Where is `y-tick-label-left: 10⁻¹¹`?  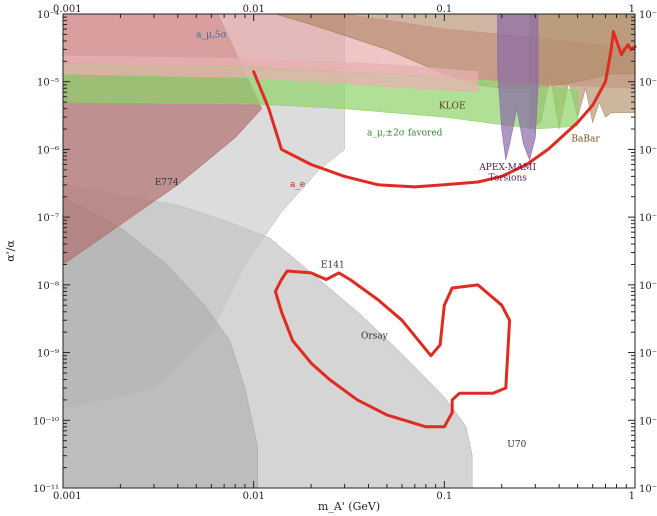 y-tick-label-left: 10⁻¹¹ is located at coordinates (46, 489).